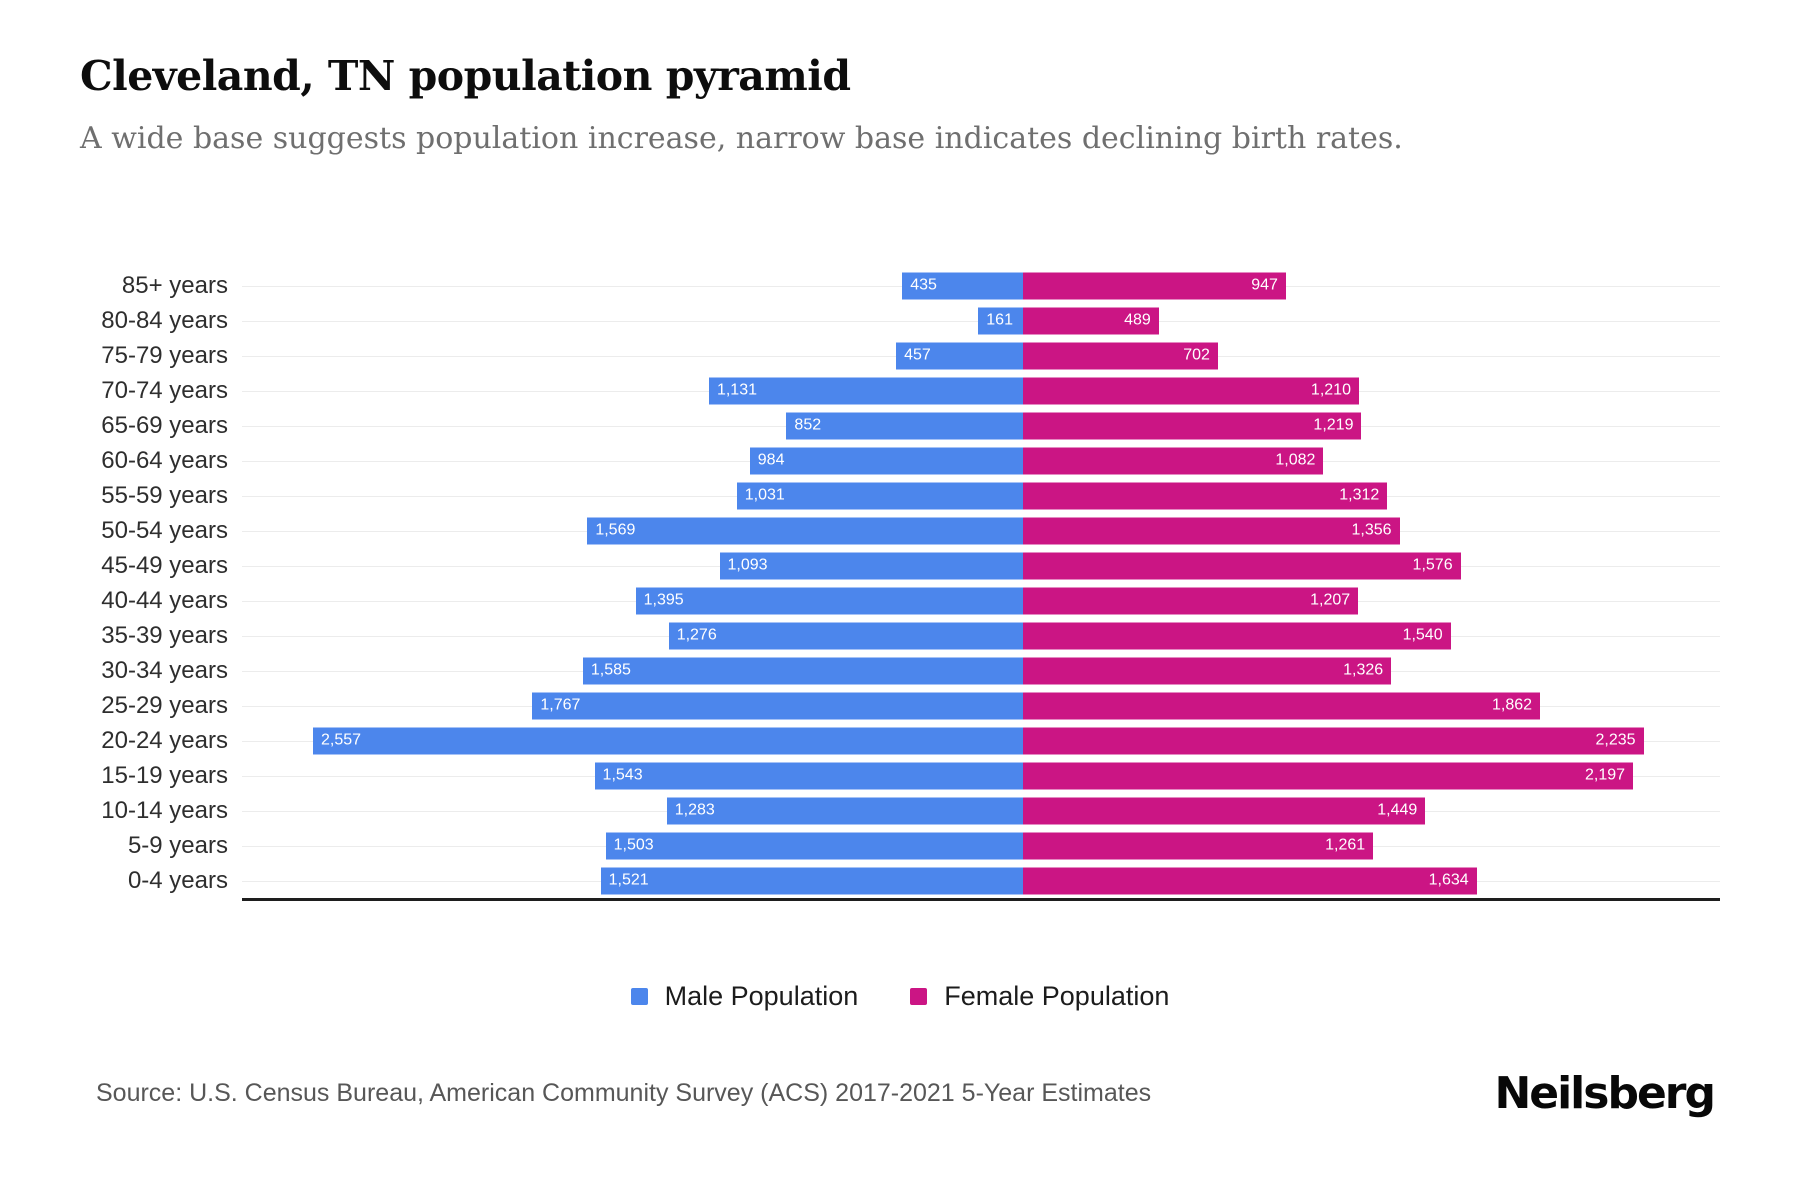 The image size is (1800, 1200). Describe the element at coordinates (1345, 845) in the screenshot. I see `female-value-label: 1,261` at that location.